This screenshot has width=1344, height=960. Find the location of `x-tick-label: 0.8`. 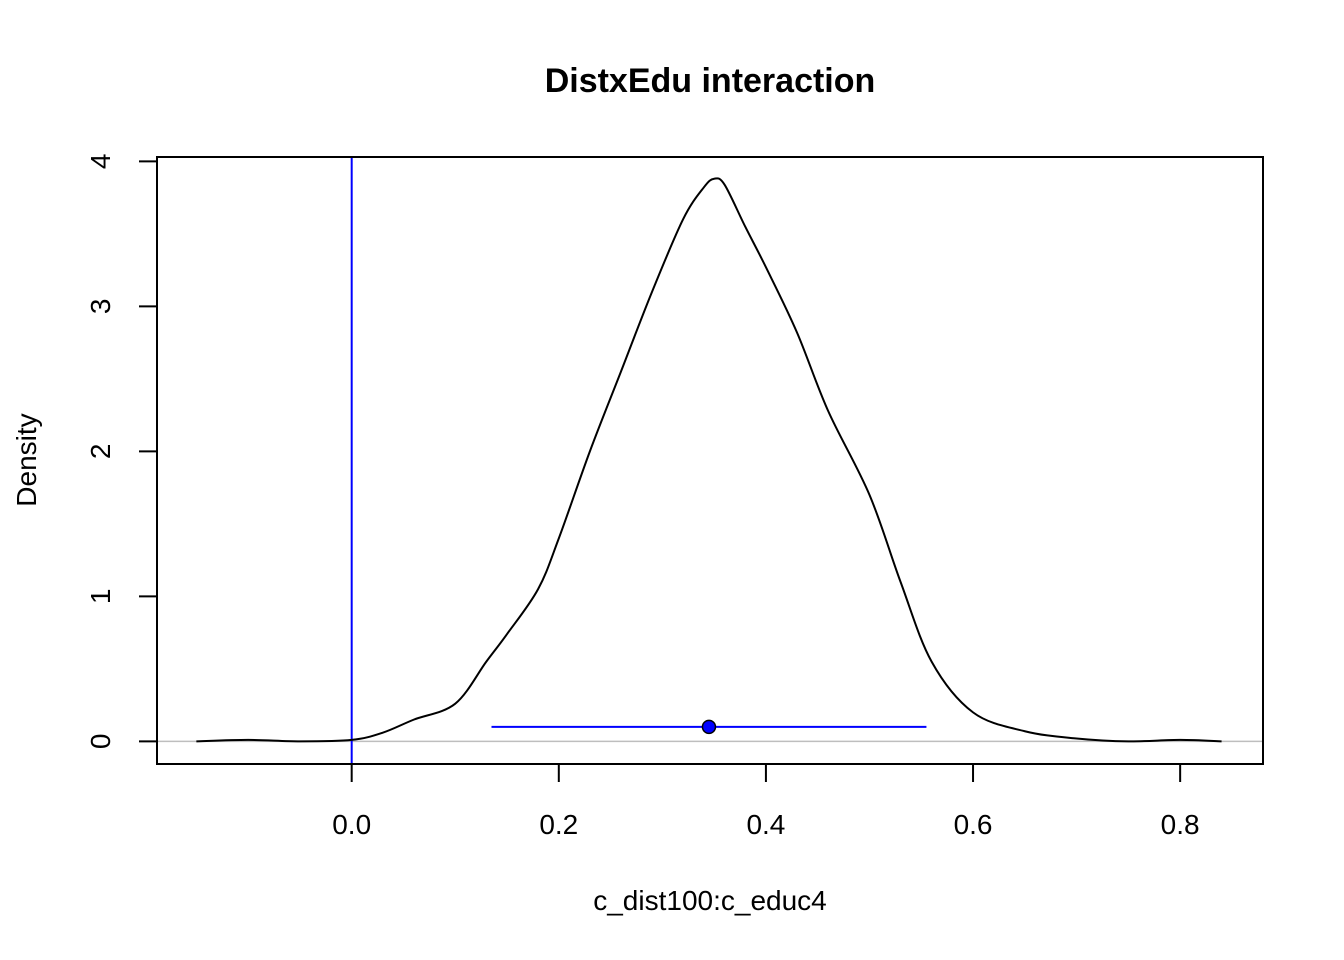

x-tick-label: 0.8 is located at coordinates (1180, 824).